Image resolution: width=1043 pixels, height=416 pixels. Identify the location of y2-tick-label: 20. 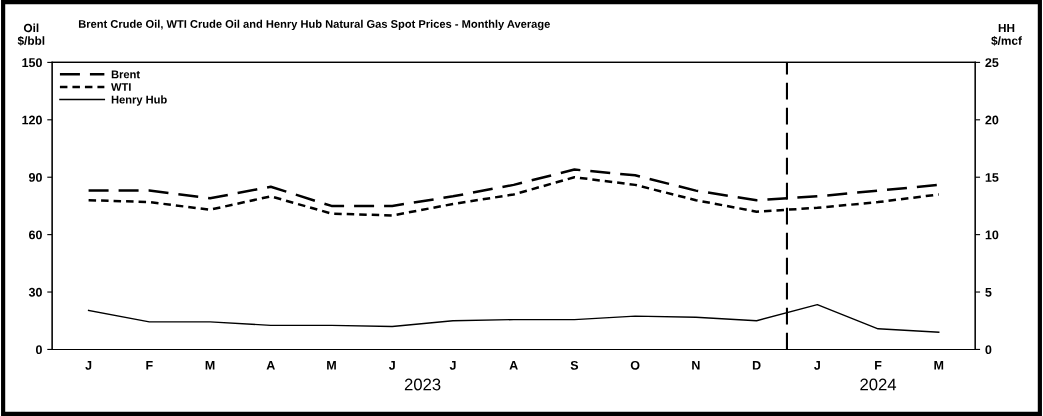
(992, 120).